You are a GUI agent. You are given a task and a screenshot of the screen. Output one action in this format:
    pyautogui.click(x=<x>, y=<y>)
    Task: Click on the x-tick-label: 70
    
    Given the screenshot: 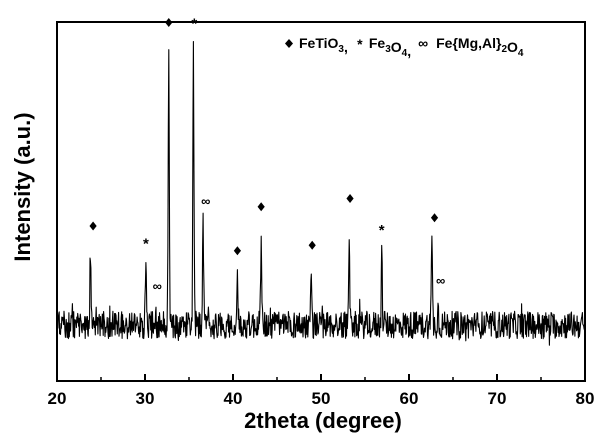 What is the action you would take?
    pyautogui.click(x=497, y=398)
    